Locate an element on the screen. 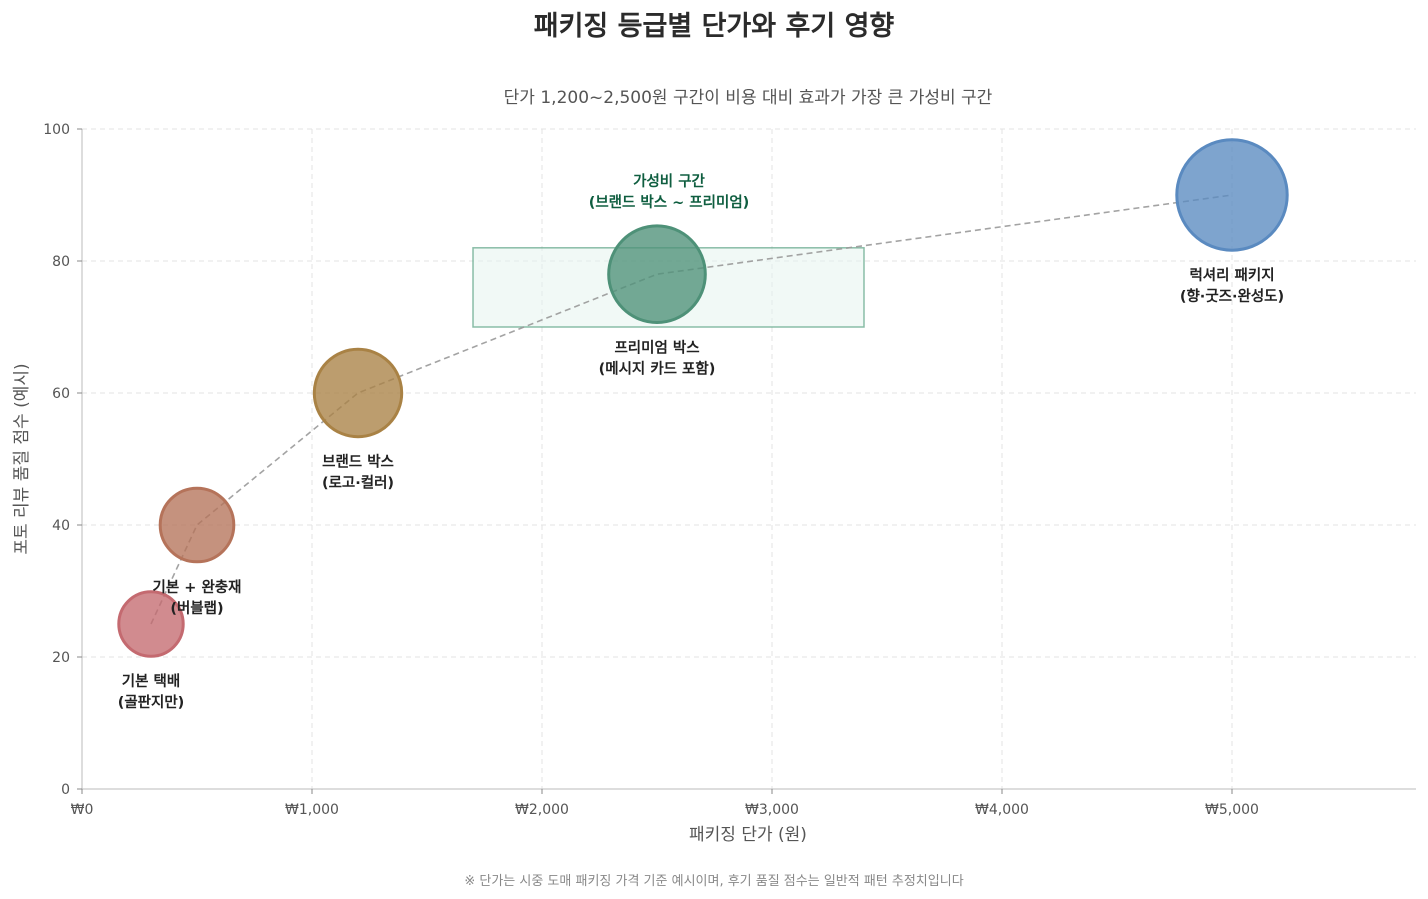 The height and width of the screenshot is (899, 1428). bubble-label-line: 기본 택배 is located at coordinates (151, 681).